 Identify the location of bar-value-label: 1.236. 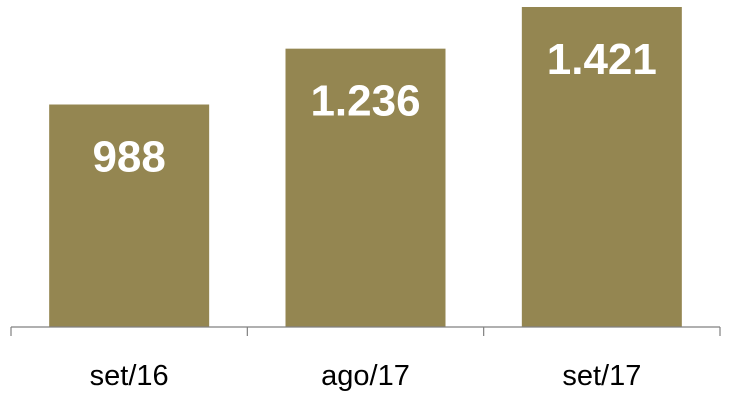
(365, 101).